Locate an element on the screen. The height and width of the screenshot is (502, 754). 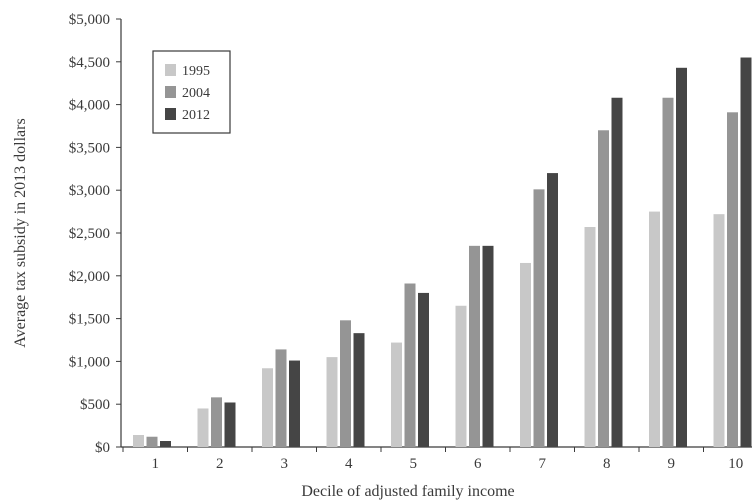
legend-swatch-2012 is located at coordinates (170, 114).